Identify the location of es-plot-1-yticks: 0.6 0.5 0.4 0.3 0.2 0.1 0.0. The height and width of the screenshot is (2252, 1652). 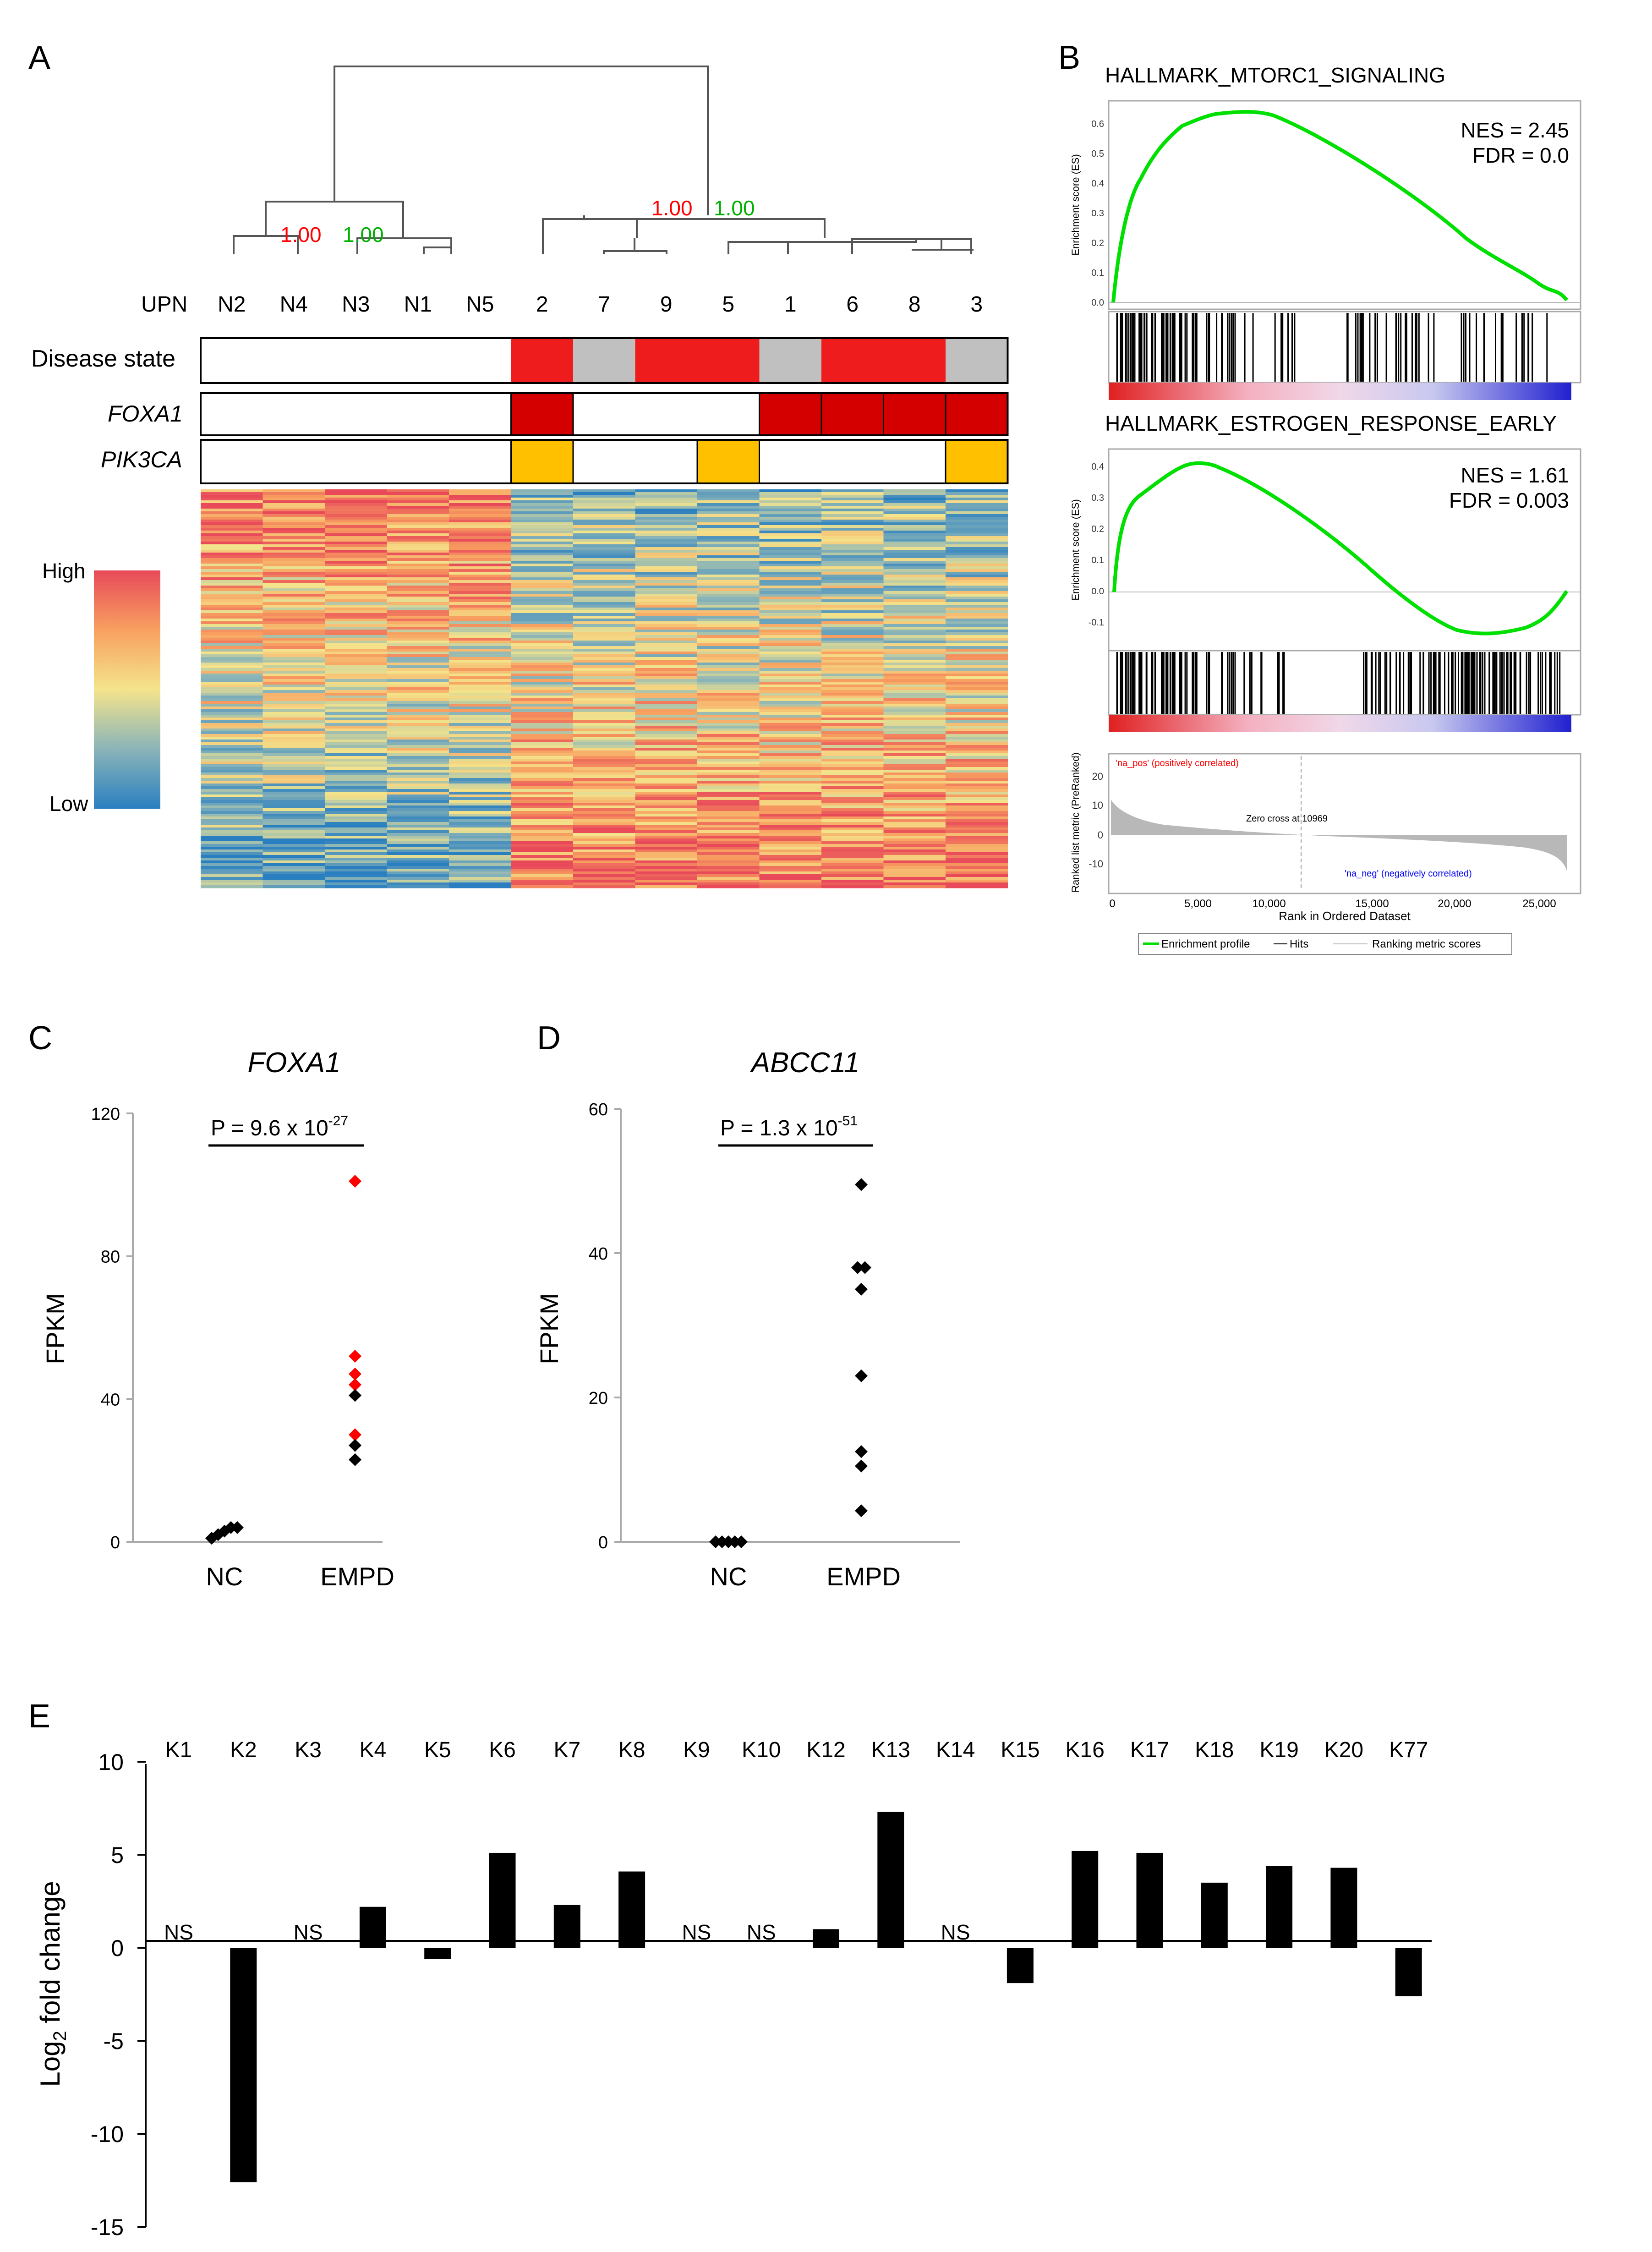
(1097, 213).